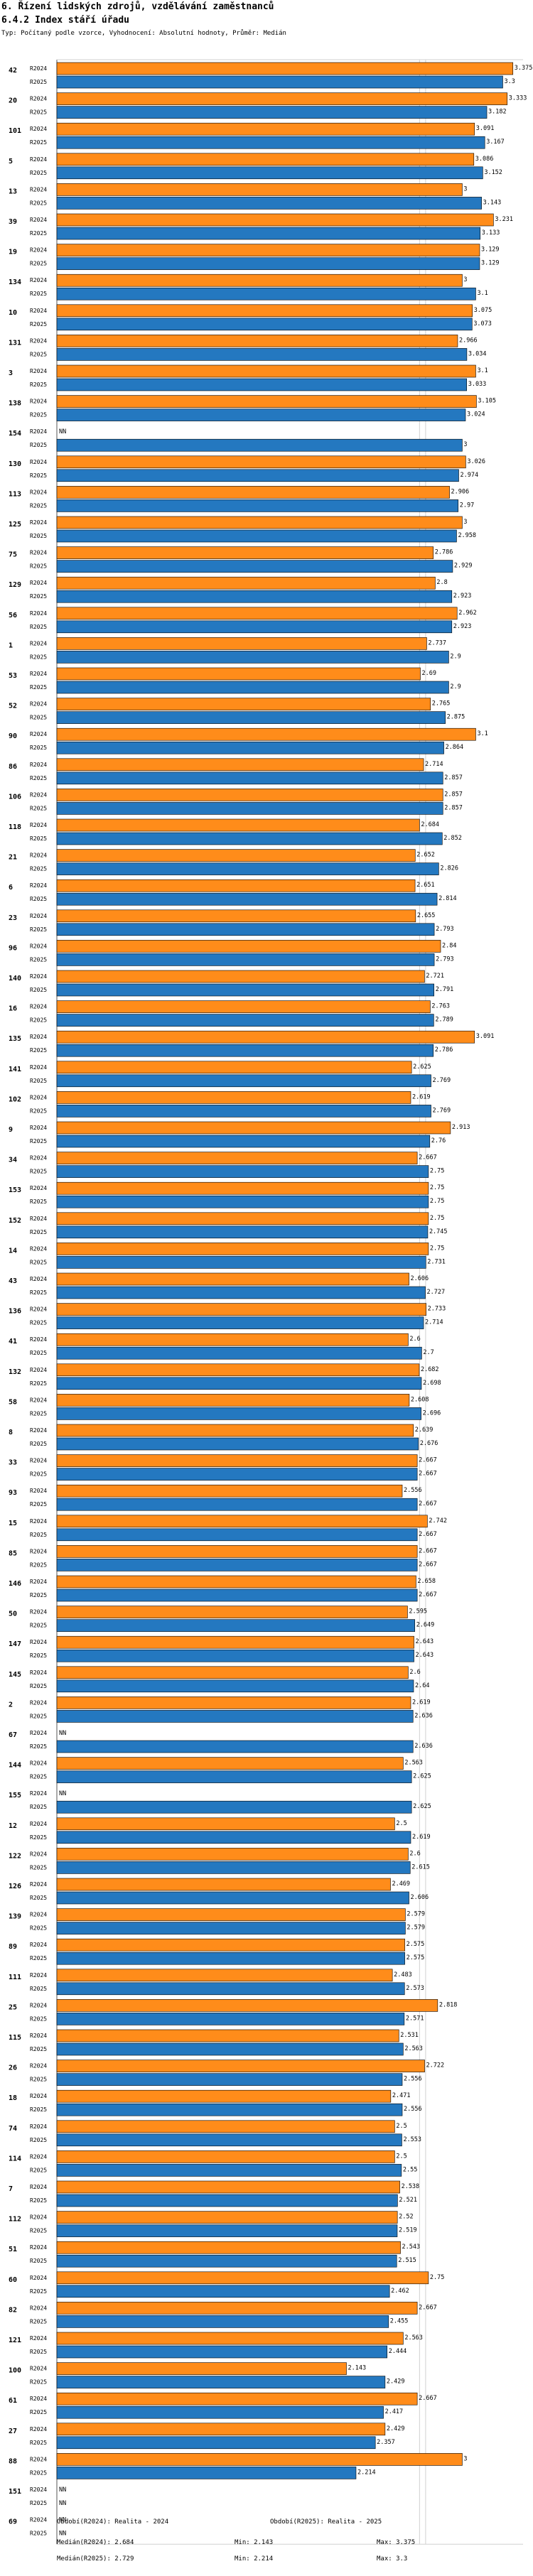 The width and height of the screenshot is (533, 2576). Describe the element at coordinates (434, 1322) in the screenshot. I see `value-label: 2.714` at that location.